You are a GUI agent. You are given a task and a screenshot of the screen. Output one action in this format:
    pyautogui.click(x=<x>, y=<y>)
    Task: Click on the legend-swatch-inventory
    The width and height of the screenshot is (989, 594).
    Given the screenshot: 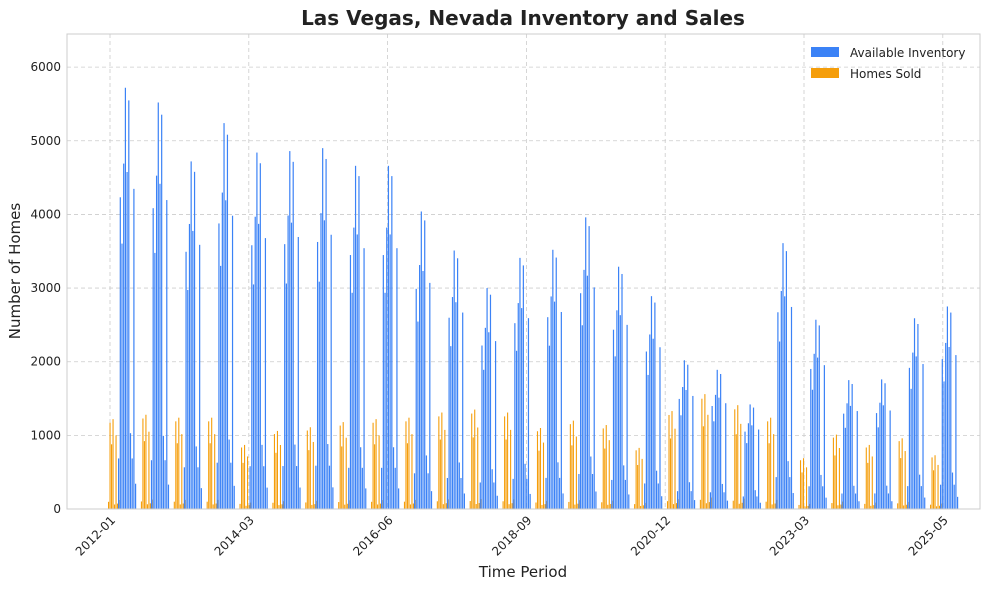 What is the action you would take?
    pyautogui.click(x=825, y=52)
    